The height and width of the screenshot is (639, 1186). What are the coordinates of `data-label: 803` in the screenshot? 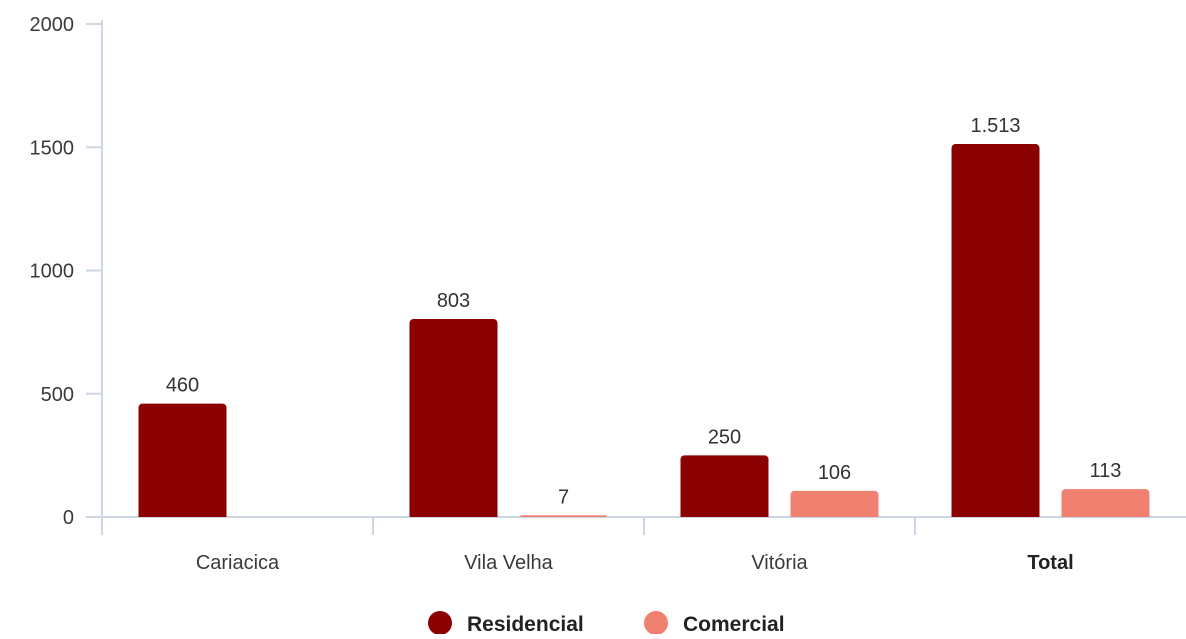 It's located at (453, 301).